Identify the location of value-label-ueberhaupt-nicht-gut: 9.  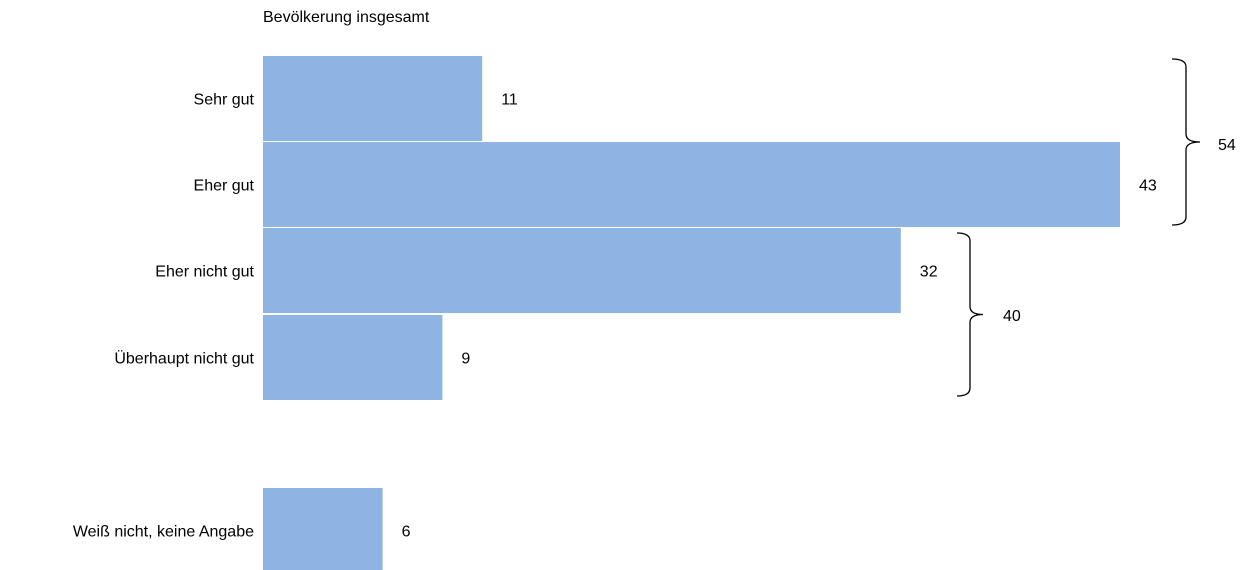
(465, 359).